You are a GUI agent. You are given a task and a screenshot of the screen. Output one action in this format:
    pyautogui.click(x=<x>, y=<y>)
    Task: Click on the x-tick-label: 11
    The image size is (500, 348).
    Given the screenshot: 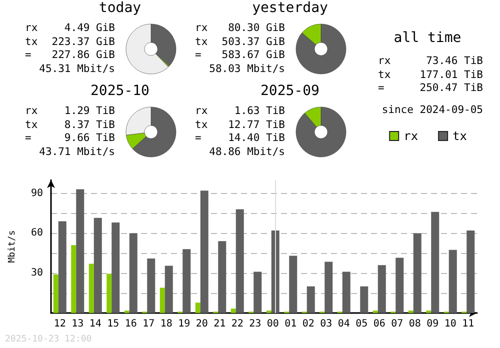 What is the action you would take?
    pyautogui.click(x=468, y=324)
    